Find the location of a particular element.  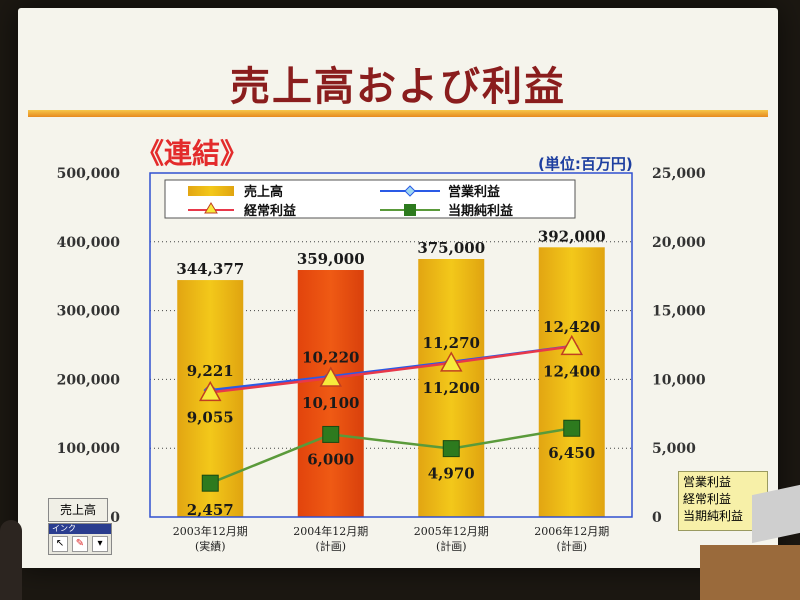

sales-bar-value-label: 344,377 is located at coordinates (210, 269).